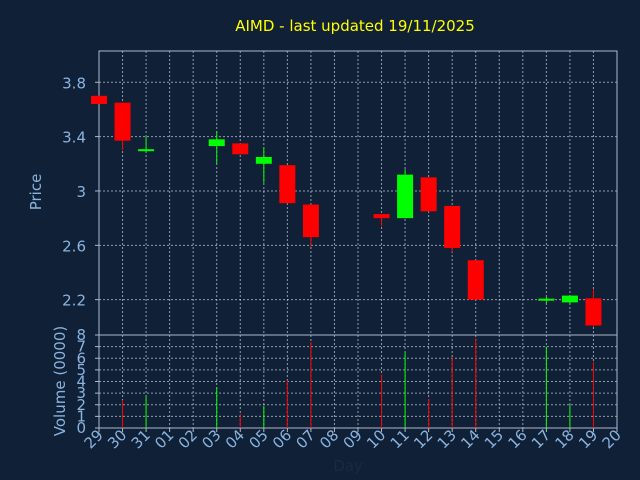 The image size is (640, 480). Describe the element at coordinates (355, 26) in the screenshot. I see `chart-title: AIMD - last updated 19/11/2025` at that location.